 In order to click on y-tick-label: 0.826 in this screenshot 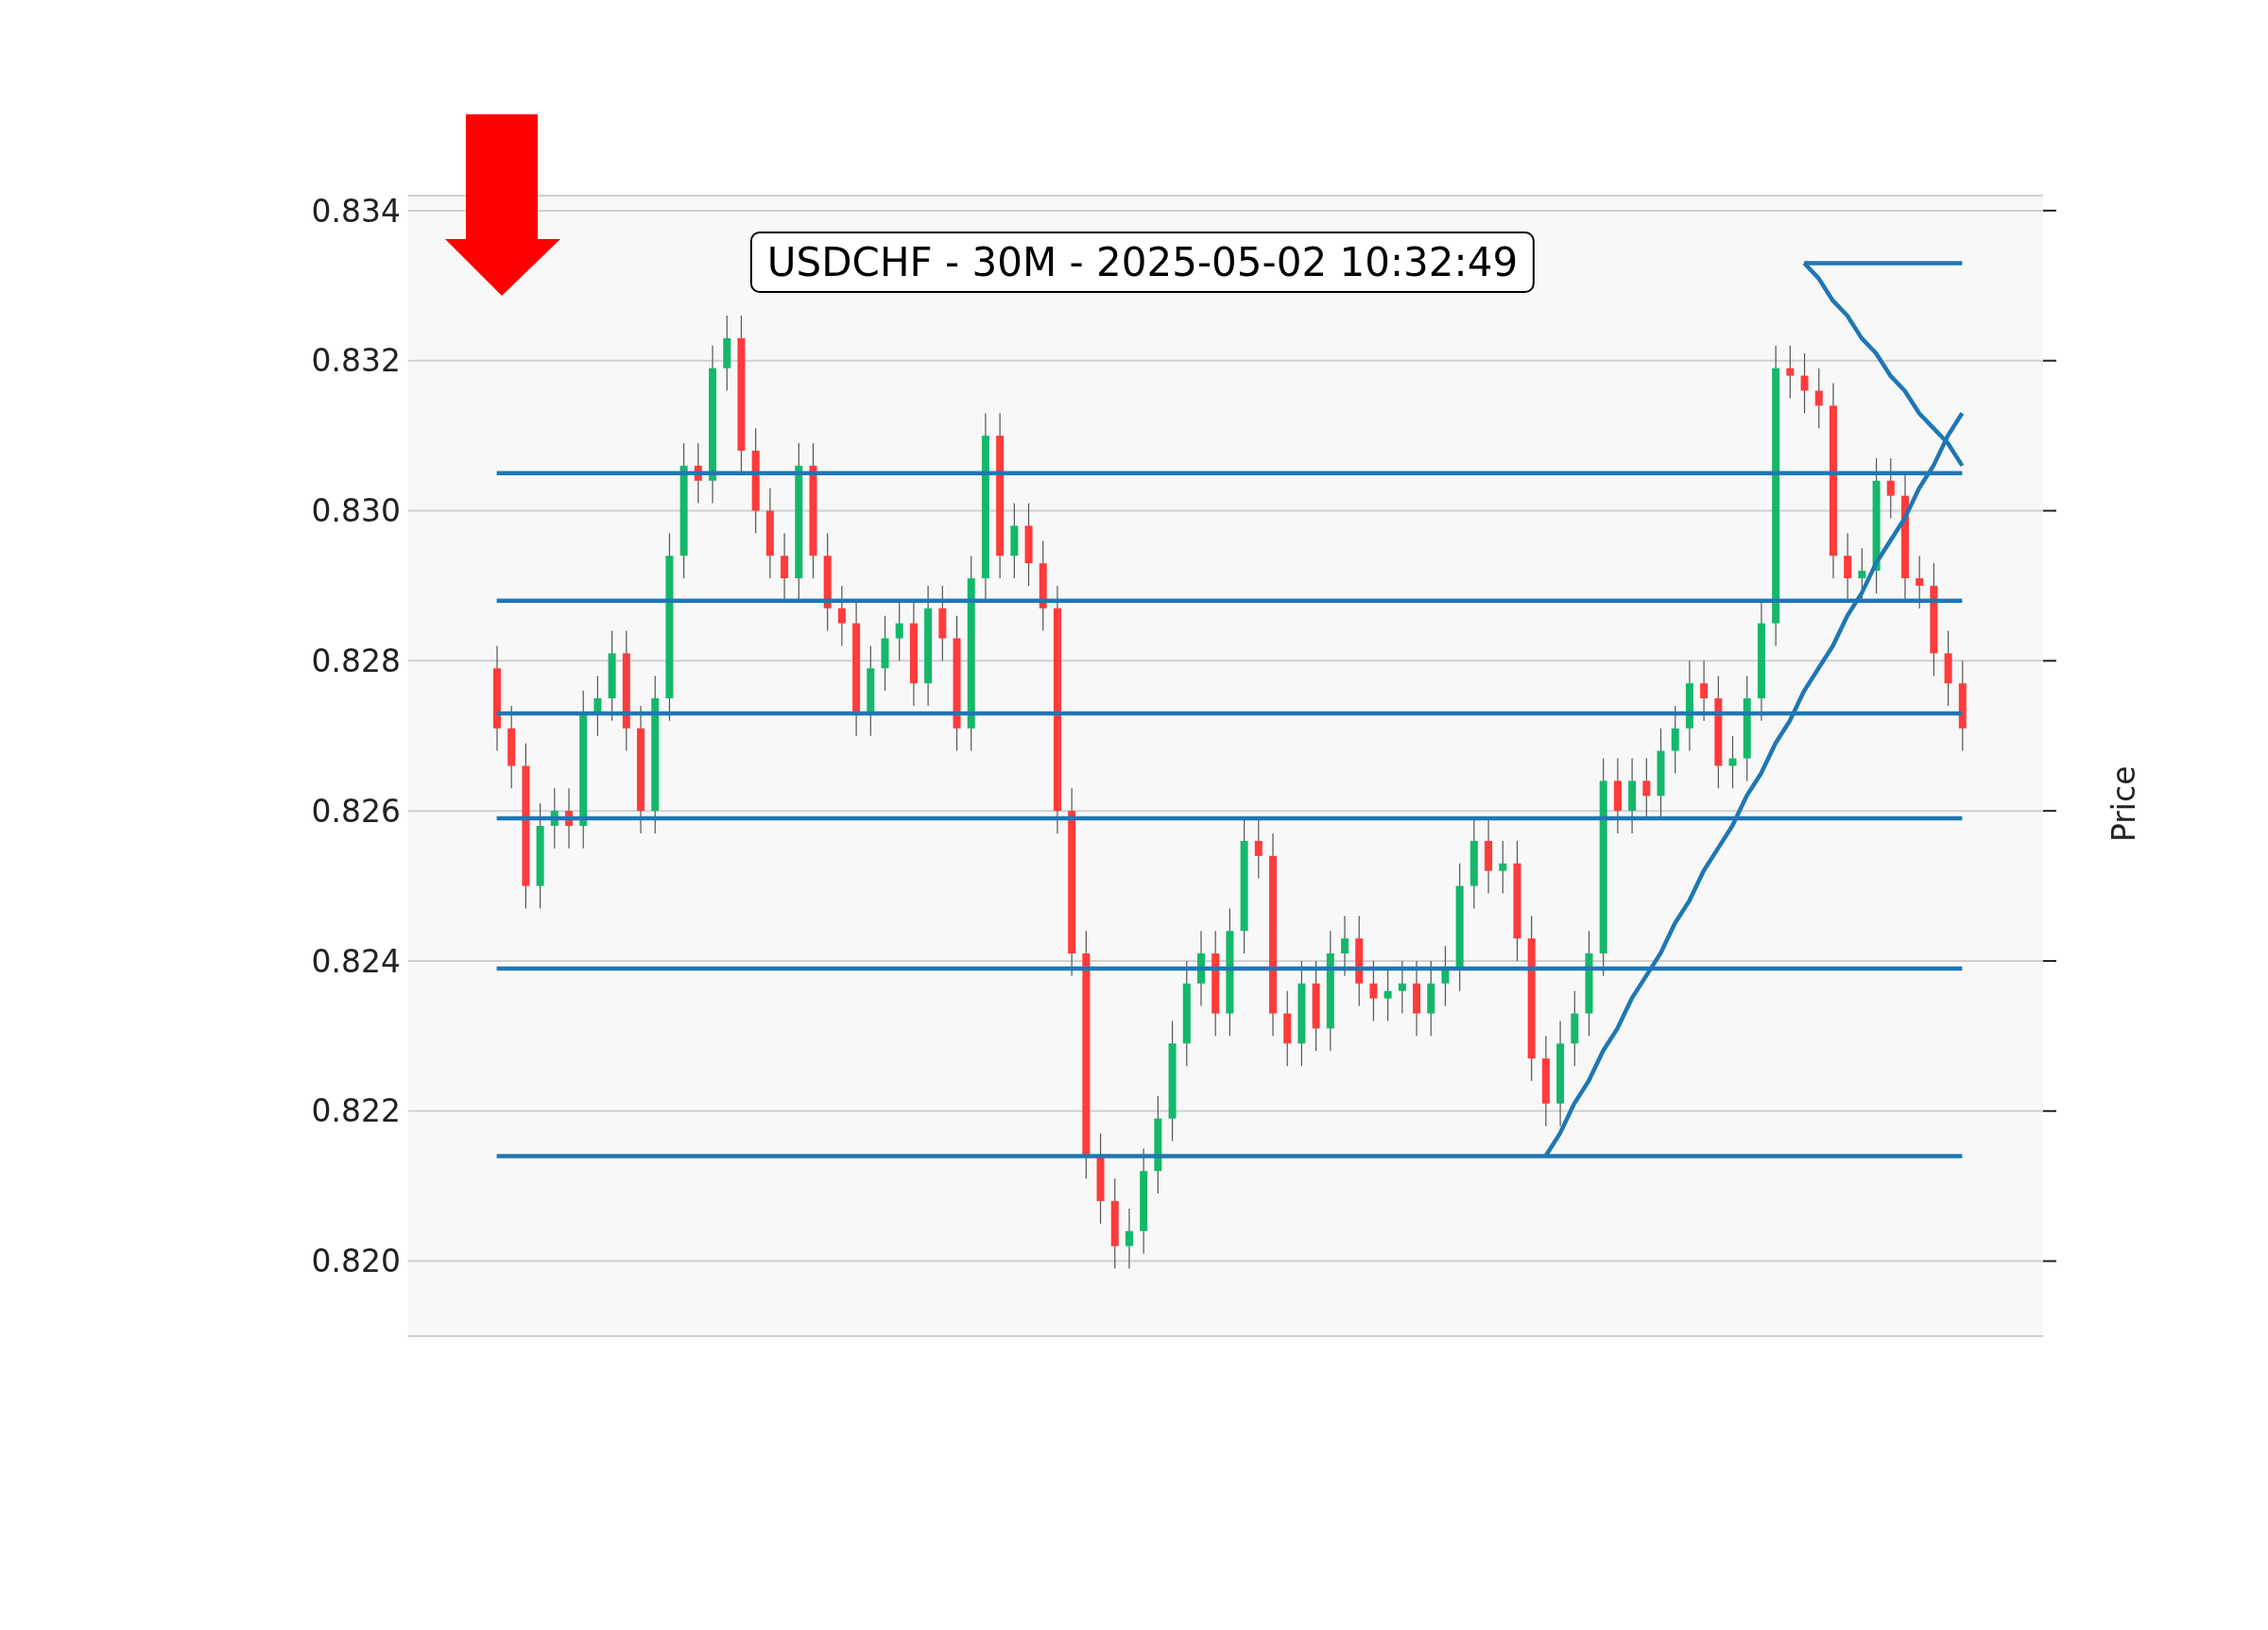, I will do `click(356, 811)`.